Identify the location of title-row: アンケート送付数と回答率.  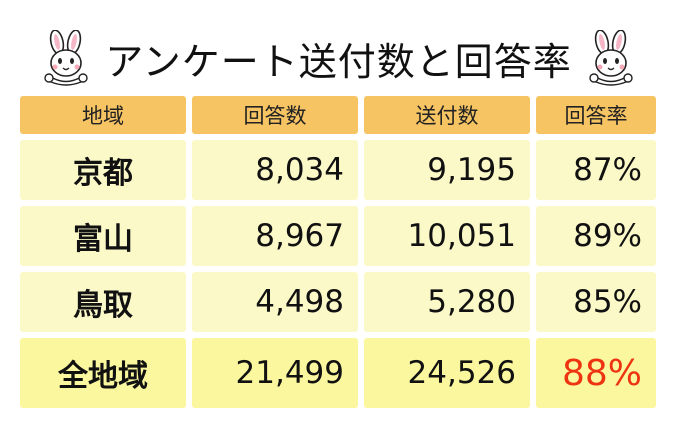
(338, 58).